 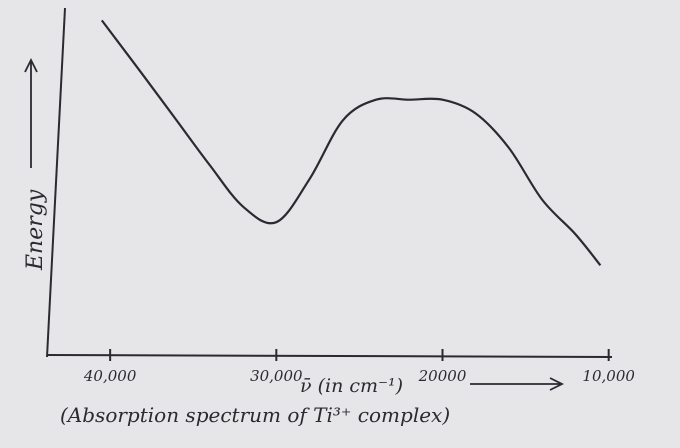 What do you see at coordinates (329, 356) in the screenshot?
I see `x-axis` at bounding box center [329, 356].